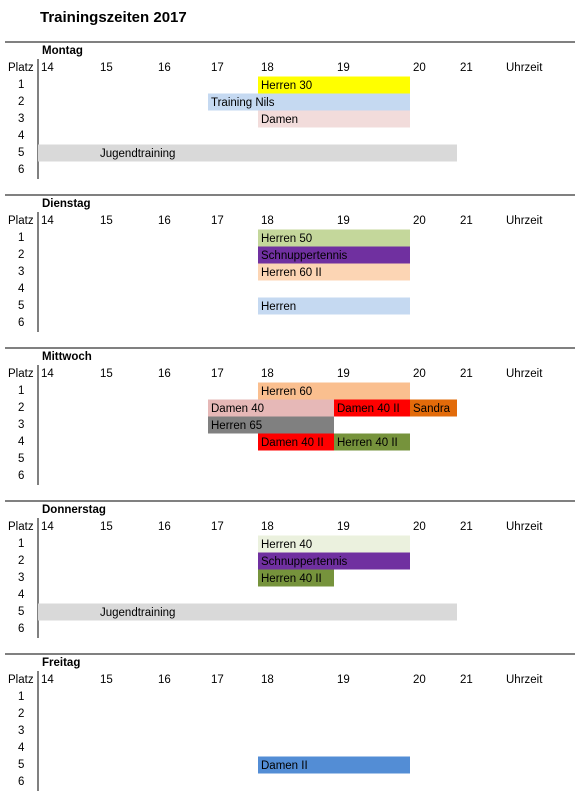 Image resolution: width=580 pixels, height=793 pixels. Describe the element at coordinates (286, 239) in the screenshot. I see `booking-label: Herren 50` at that location.